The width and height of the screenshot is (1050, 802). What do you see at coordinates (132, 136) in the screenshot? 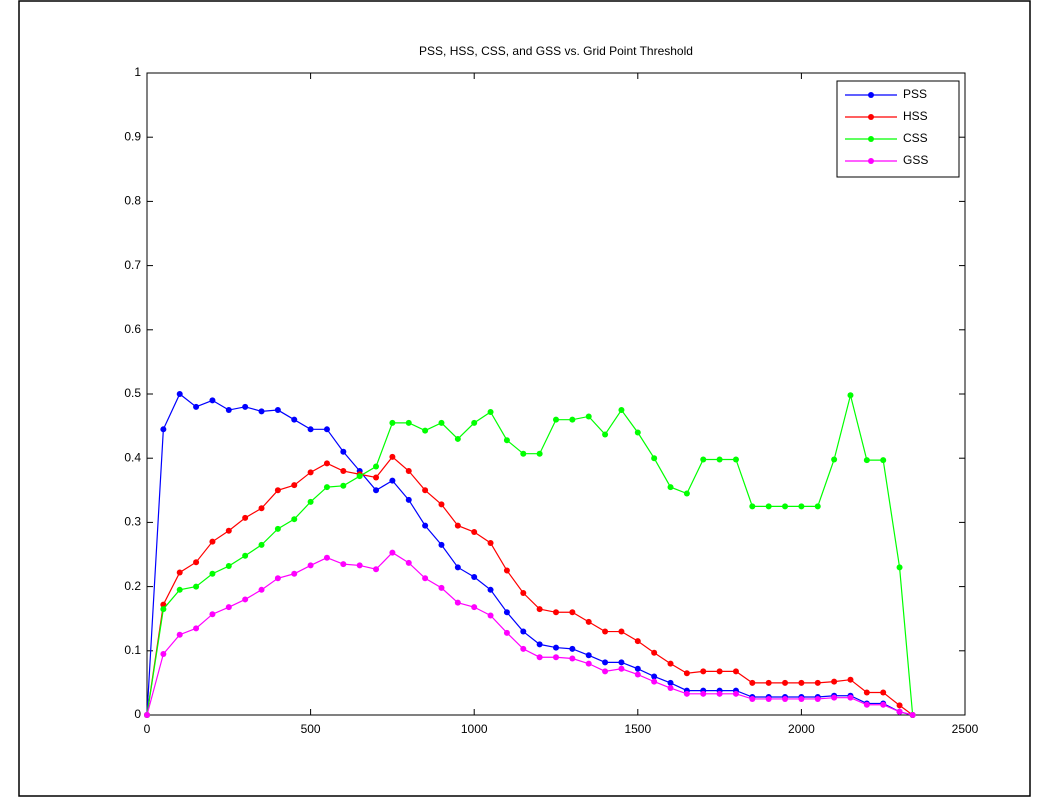
I see `y-tick-label: 0.9` at bounding box center [132, 136].